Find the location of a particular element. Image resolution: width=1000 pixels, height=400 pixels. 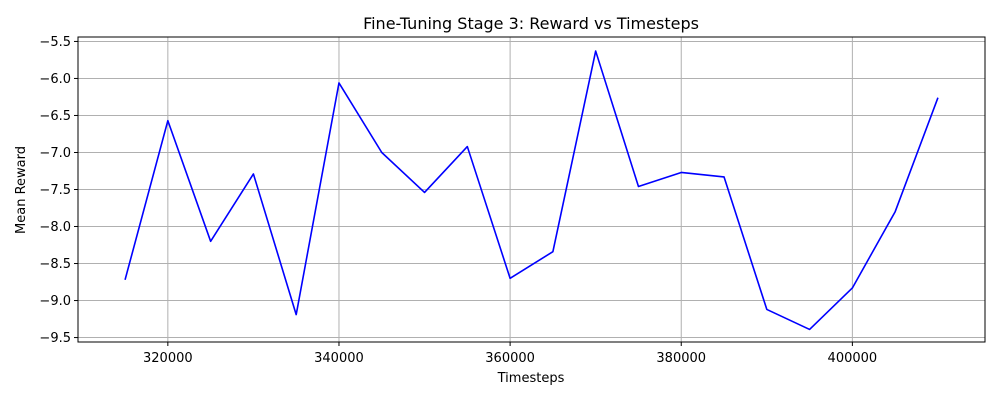

y-tick-label: −6.0 is located at coordinates (55, 79).